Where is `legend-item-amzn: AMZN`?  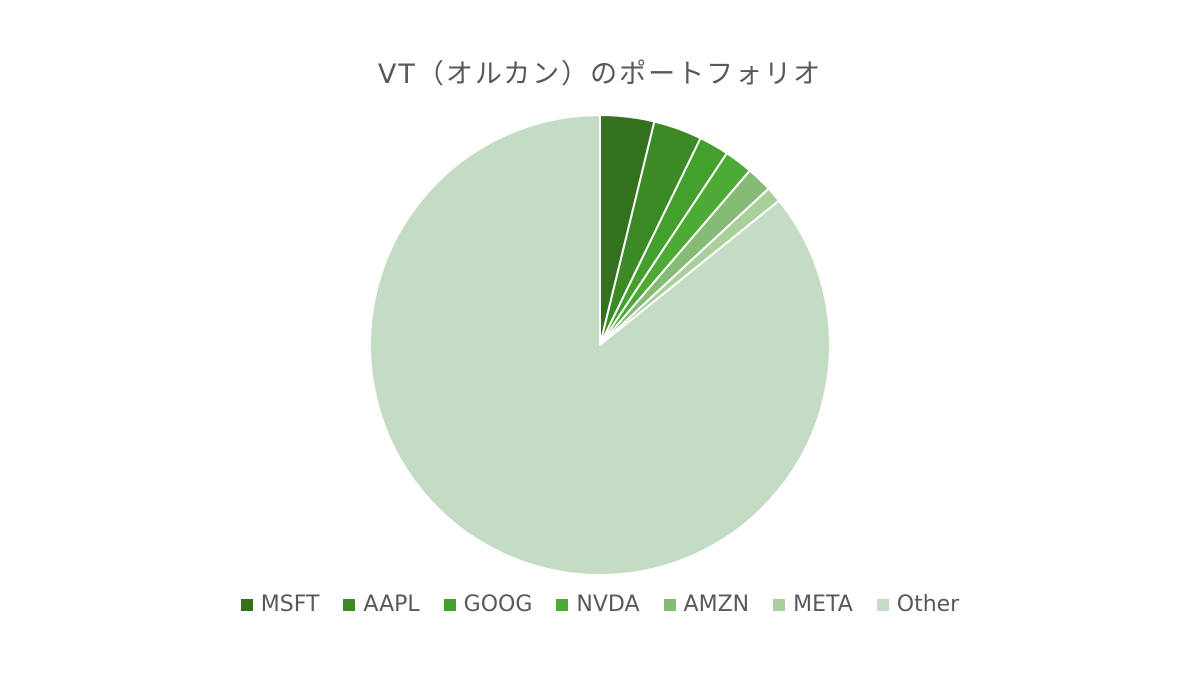
legend-item-amzn: AMZN is located at coordinates (706, 604).